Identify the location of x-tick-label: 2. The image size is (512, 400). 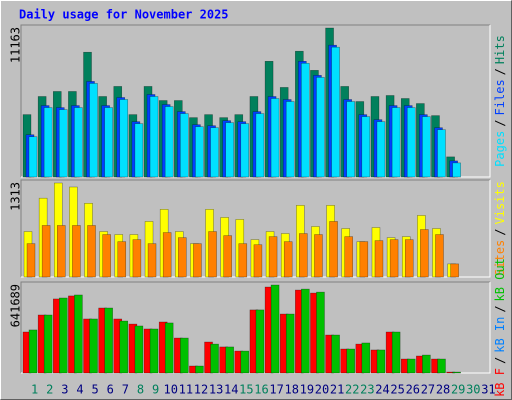
(49, 390).